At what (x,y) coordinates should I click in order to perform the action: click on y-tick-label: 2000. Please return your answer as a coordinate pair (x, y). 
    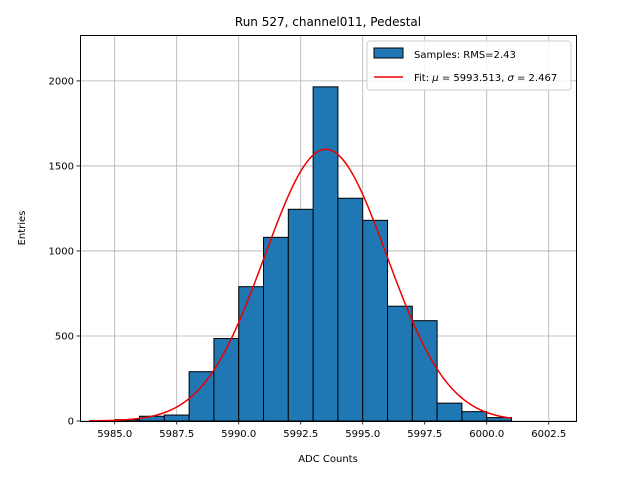
    Looking at the image, I should click on (61, 81).